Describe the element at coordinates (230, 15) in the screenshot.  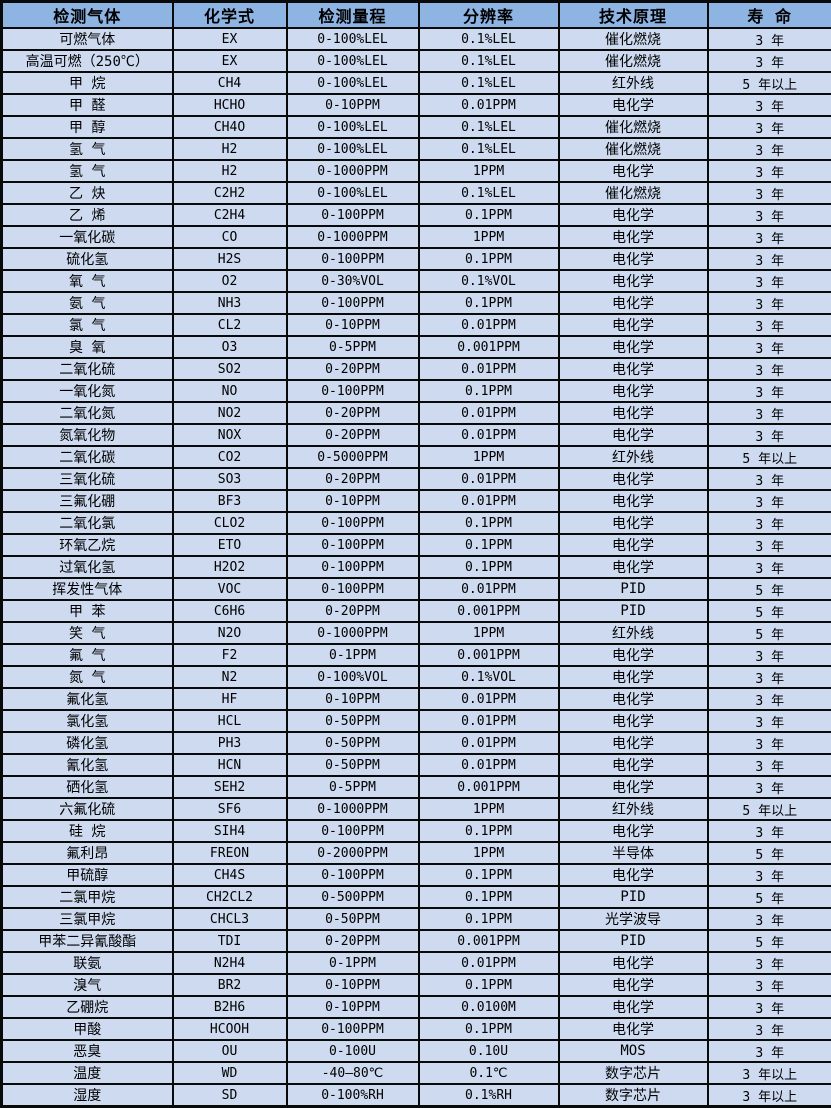
I see `column-header-chemical-formula: 化学式` at that location.